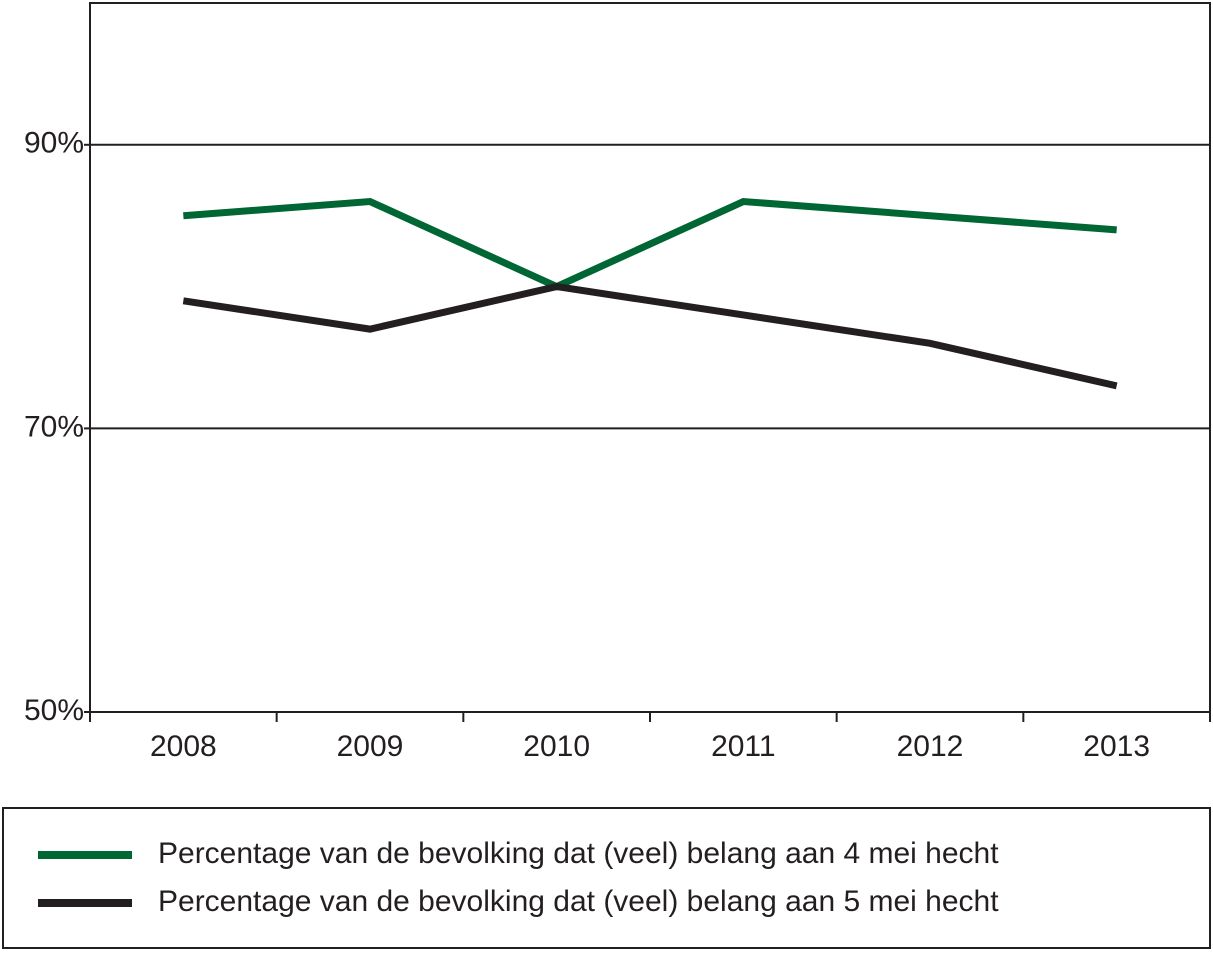 The width and height of the screenshot is (1213, 953). What do you see at coordinates (606, 878) in the screenshot?
I see `legend-box` at bounding box center [606, 878].